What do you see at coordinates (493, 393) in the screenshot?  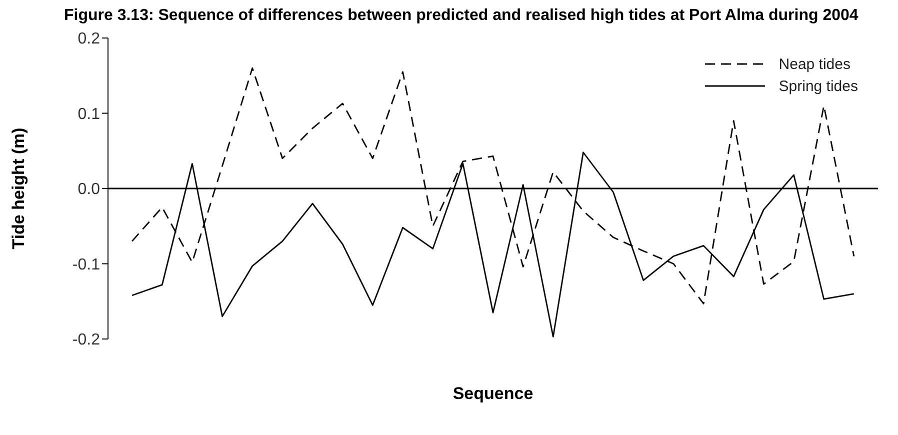 I see `x-axis-title: Sequence` at bounding box center [493, 393].